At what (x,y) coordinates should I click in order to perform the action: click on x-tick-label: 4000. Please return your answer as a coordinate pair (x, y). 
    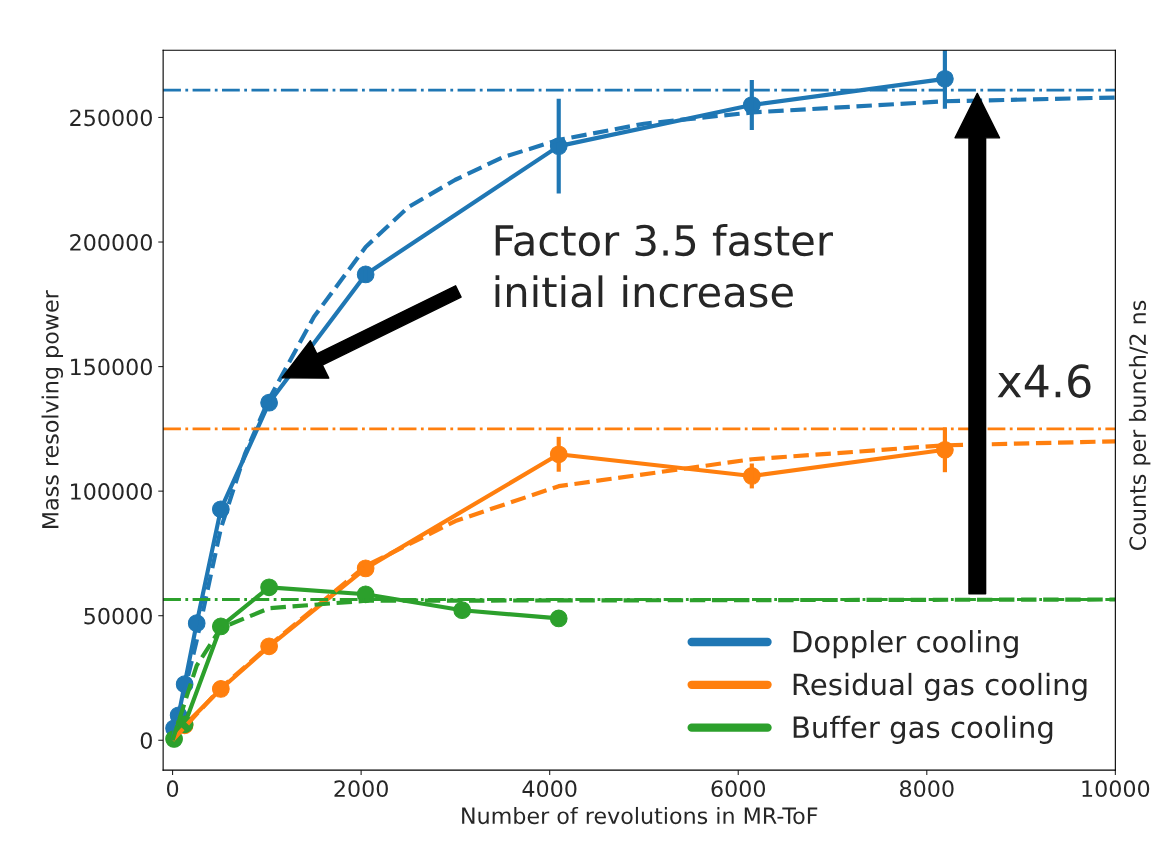
    Looking at the image, I should click on (549, 789).